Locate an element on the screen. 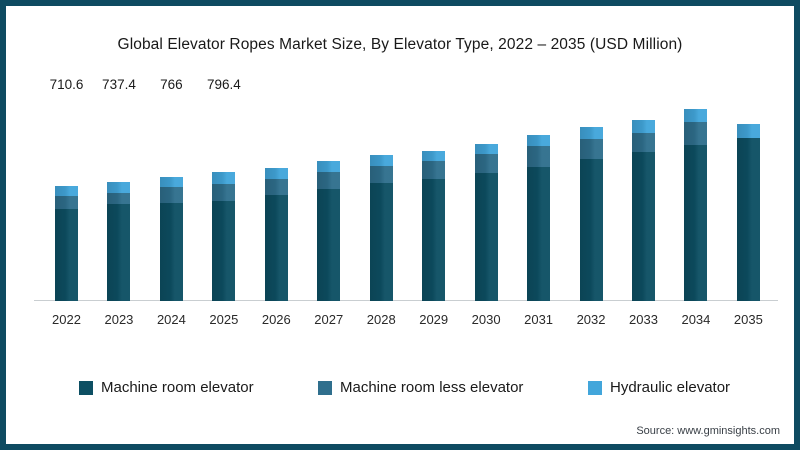 The width and height of the screenshot is (800, 450). bar-segment-2034-hydraulic-elevator is located at coordinates (696, 115).